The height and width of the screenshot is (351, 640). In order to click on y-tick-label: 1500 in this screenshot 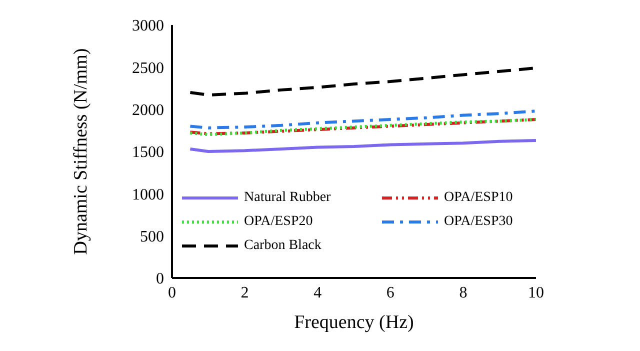, I will do `click(148, 153)`.